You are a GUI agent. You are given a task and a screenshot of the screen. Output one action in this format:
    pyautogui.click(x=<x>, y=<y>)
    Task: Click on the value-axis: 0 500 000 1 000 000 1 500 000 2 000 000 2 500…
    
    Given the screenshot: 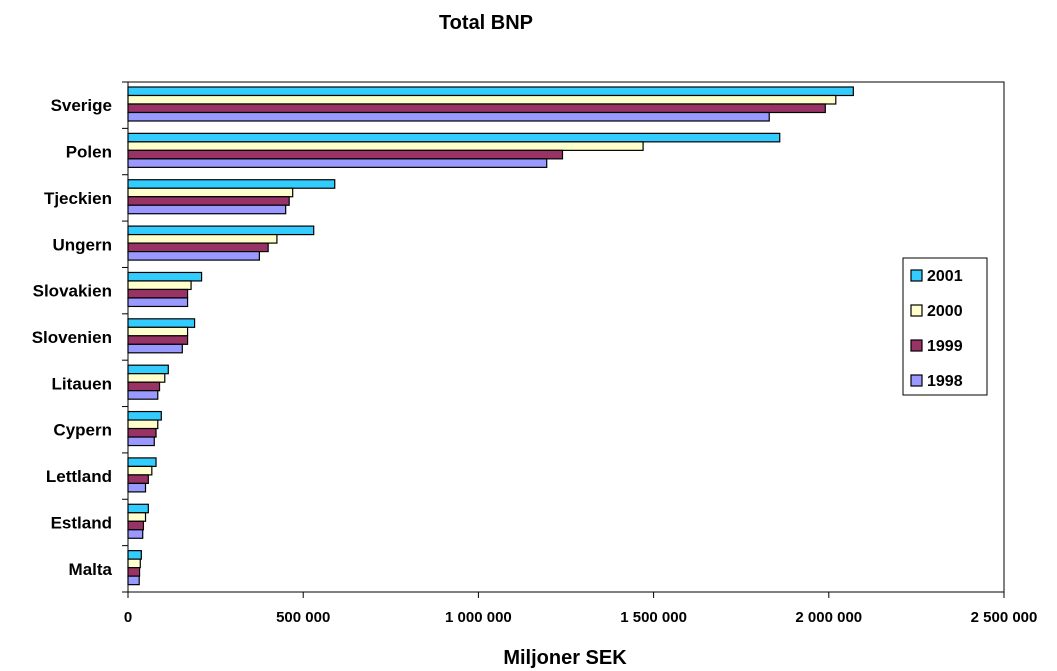 What is the action you would take?
    pyautogui.click(x=581, y=608)
    